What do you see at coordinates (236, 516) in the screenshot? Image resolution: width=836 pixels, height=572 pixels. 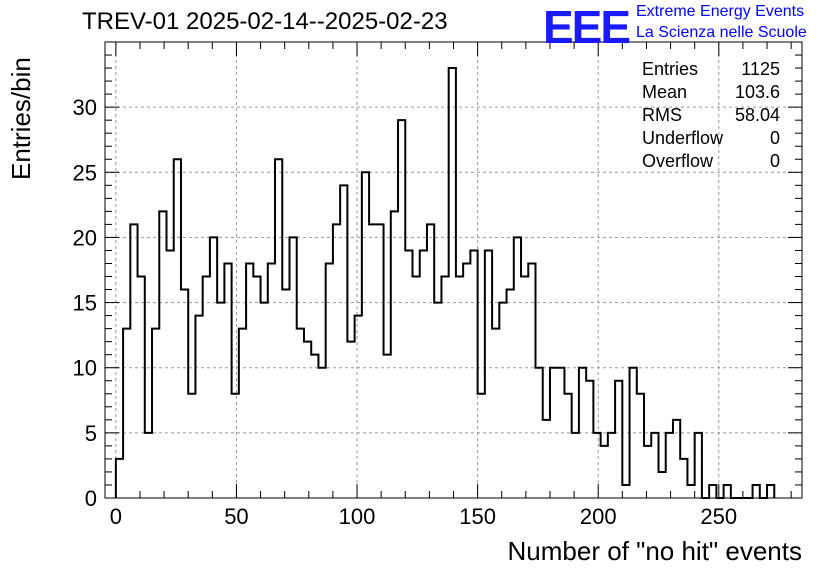 I see `x-tick-label: 50` at bounding box center [236, 516].